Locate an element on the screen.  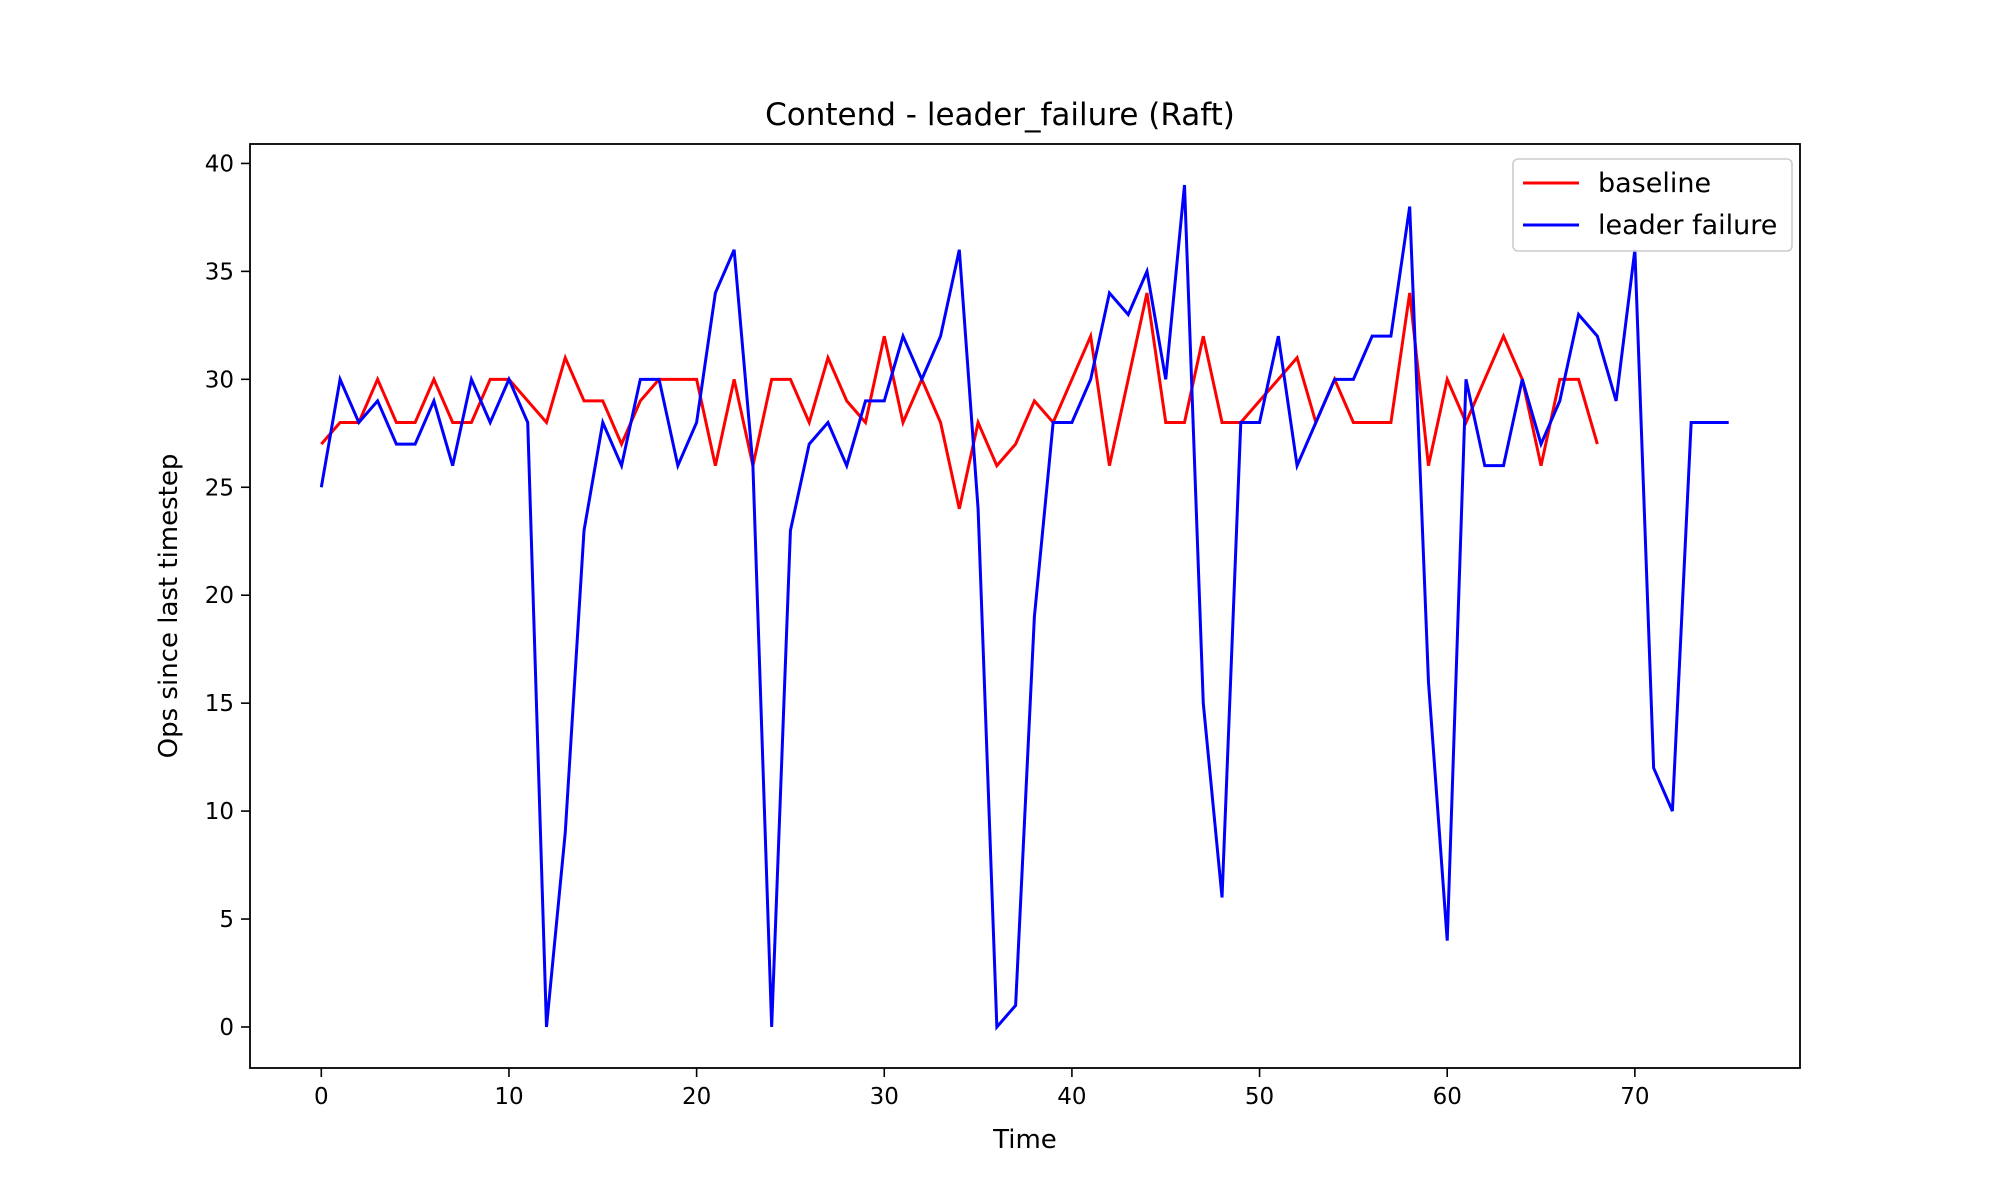
y-tick-label: 30 is located at coordinates (219, 380).